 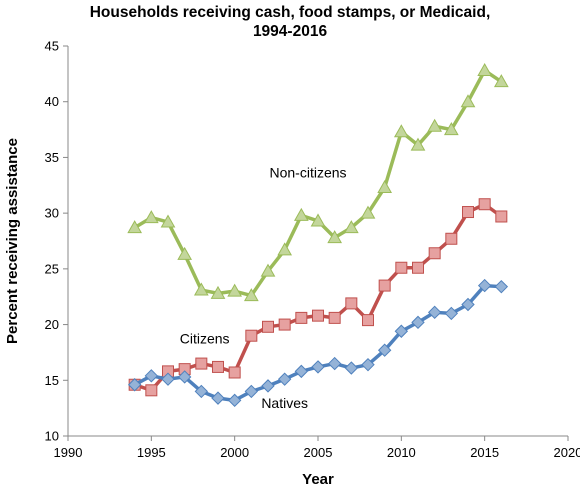 I want to click on y-tick-label: 25, so click(x=52, y=268).